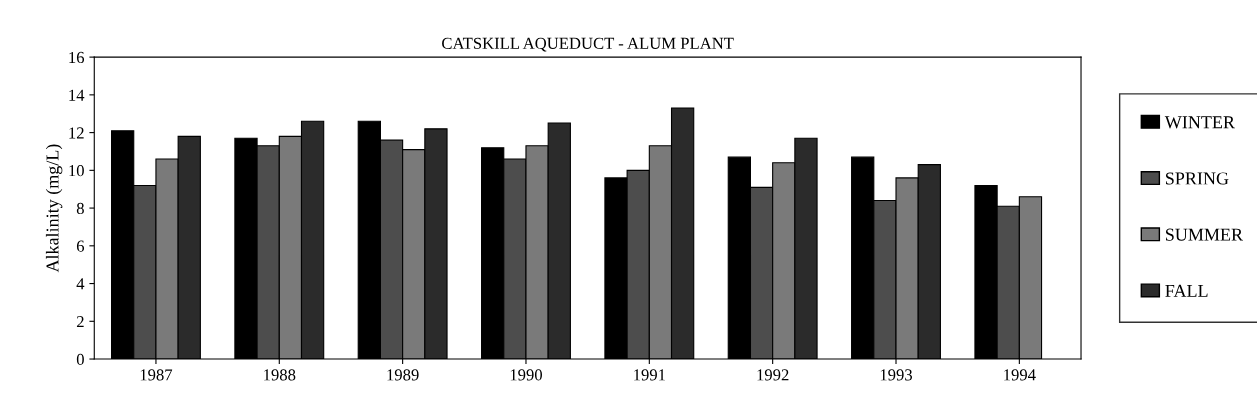 The width and height of the screenshot is (1257, 408). What do you see at coordinates (526, 375) in the screenshot?
I see `x-tick-label: 1990` at bounding box center [526, 375].